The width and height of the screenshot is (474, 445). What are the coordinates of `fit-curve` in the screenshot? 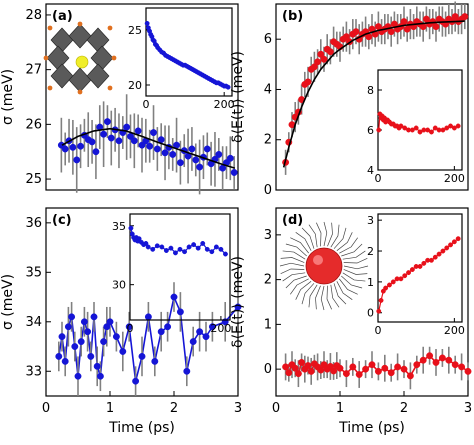 It's located at (148, 148).